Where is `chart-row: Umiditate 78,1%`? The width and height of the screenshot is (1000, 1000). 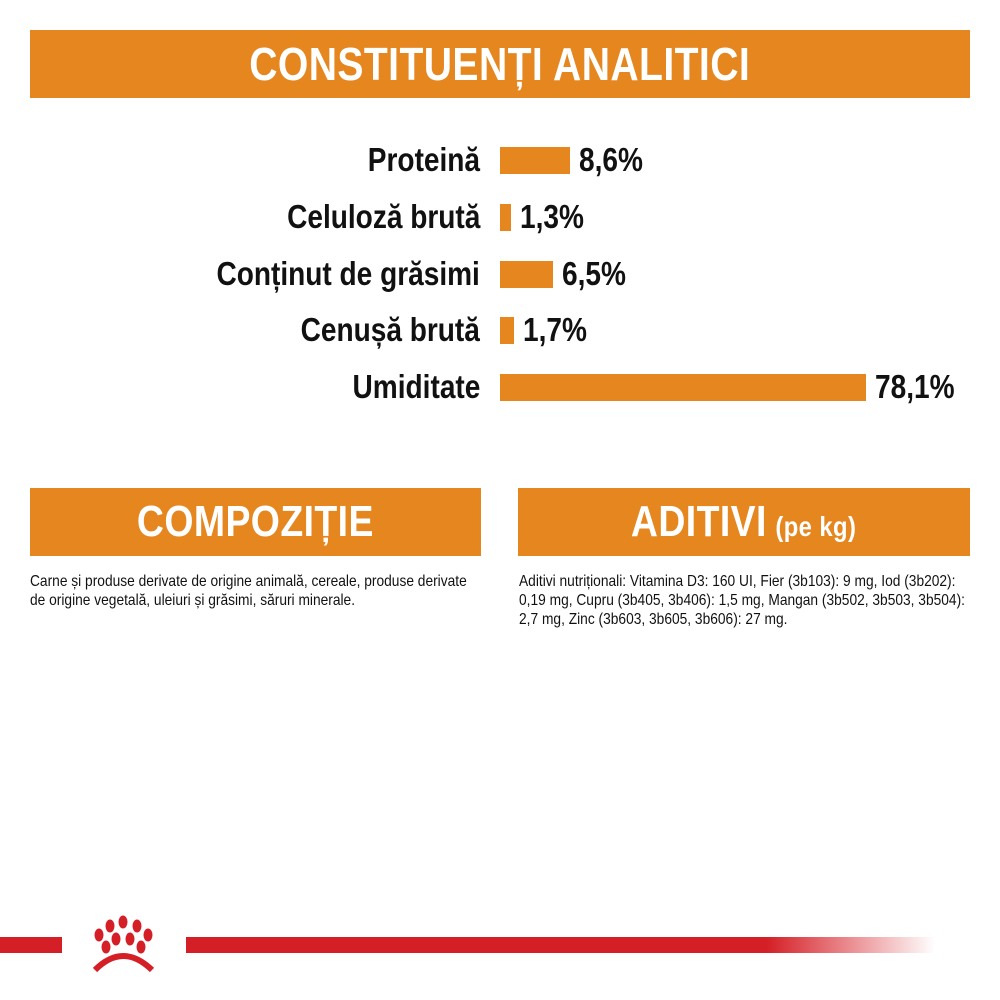
chart-row: Umiditate 78,1% is located at coordinates (500, 387).